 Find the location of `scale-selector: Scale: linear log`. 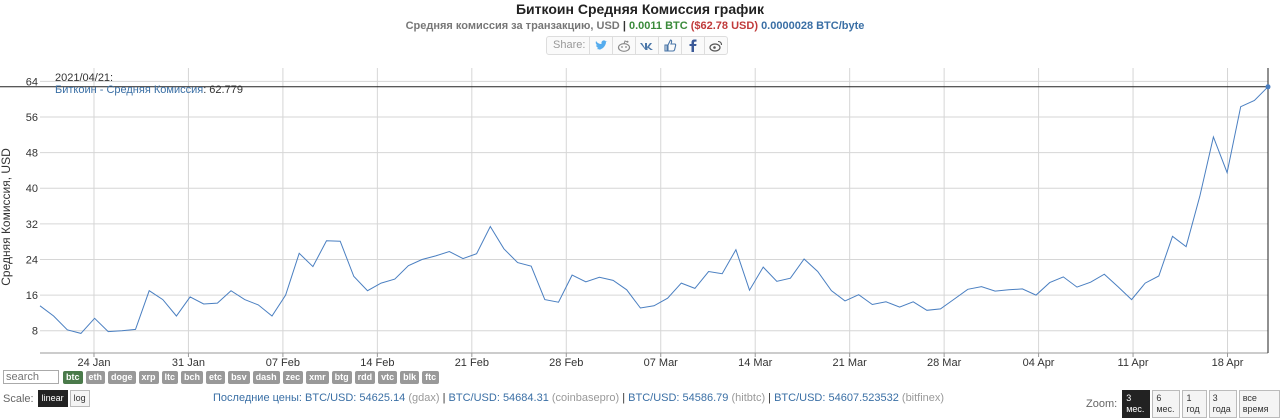

scale-selector: Scale: linear log is located at coordinates (46, 398).